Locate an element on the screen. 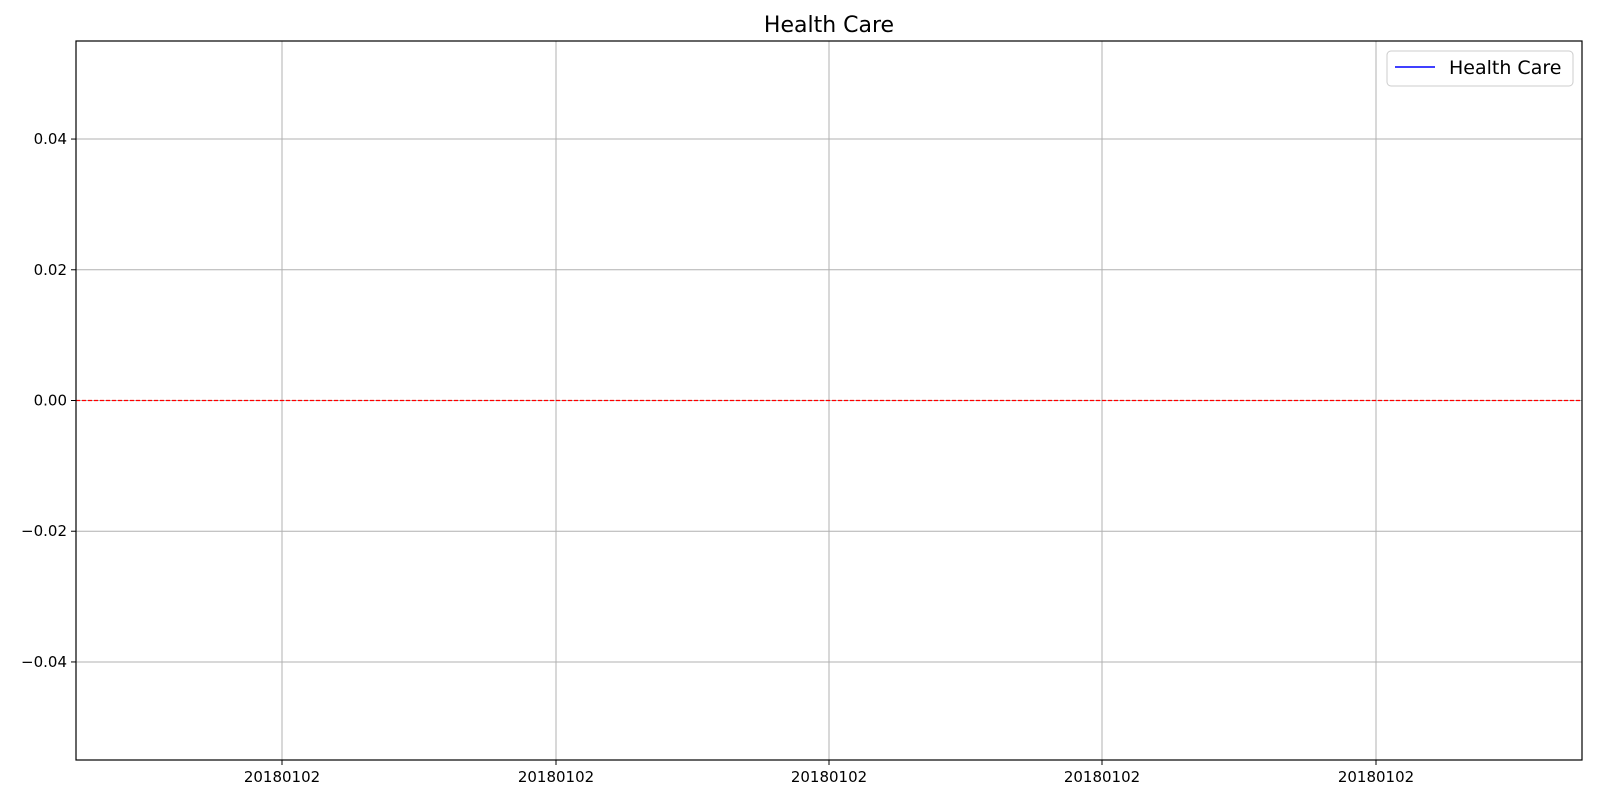  y-tick-label: −0.02 is located at coordinates (44, 531).